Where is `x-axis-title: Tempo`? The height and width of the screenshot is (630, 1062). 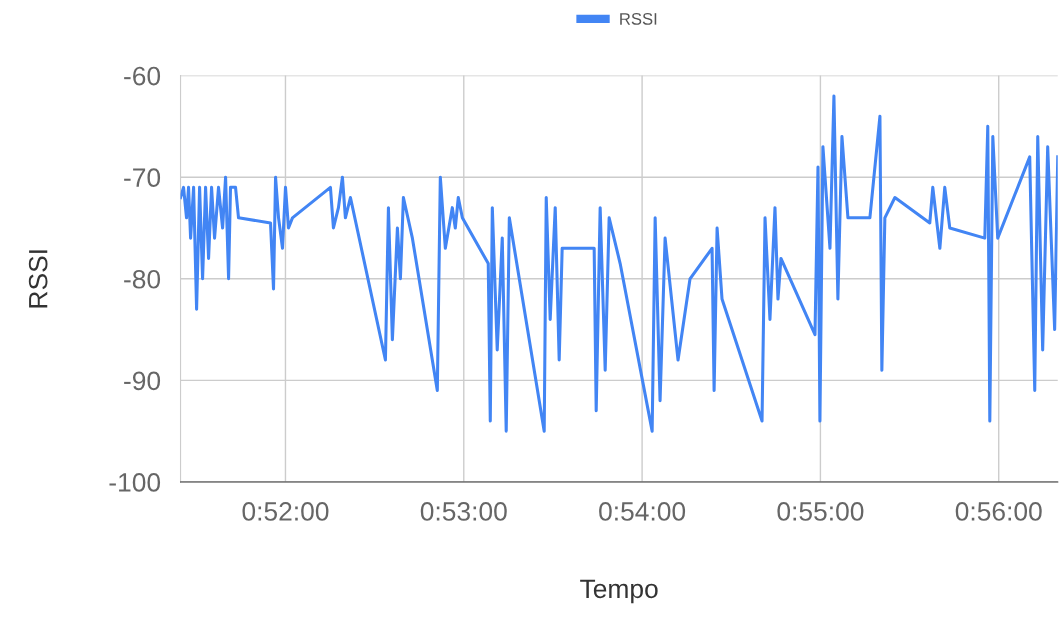 x-axis-title: Tempo is located at coordinates (619, 591).